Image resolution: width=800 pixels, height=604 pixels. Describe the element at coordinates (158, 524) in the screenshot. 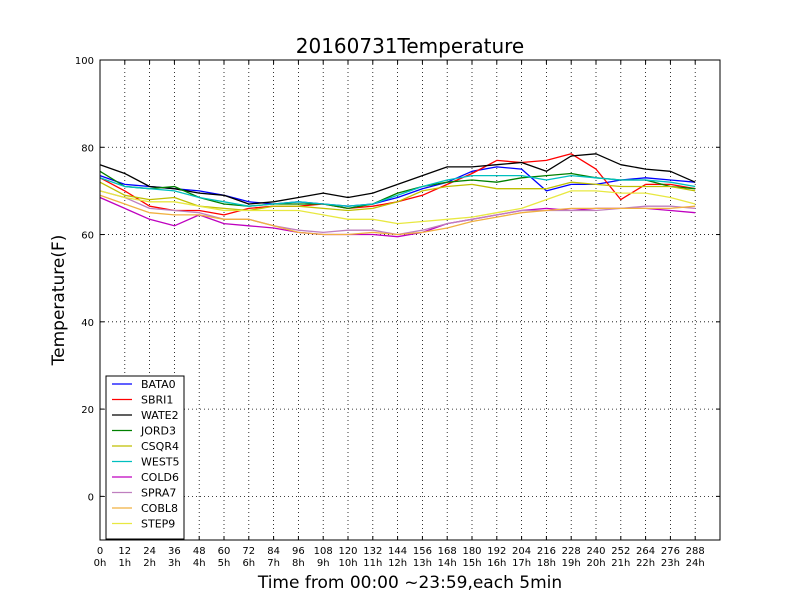

I see `legend-label: STEP9` at that location.